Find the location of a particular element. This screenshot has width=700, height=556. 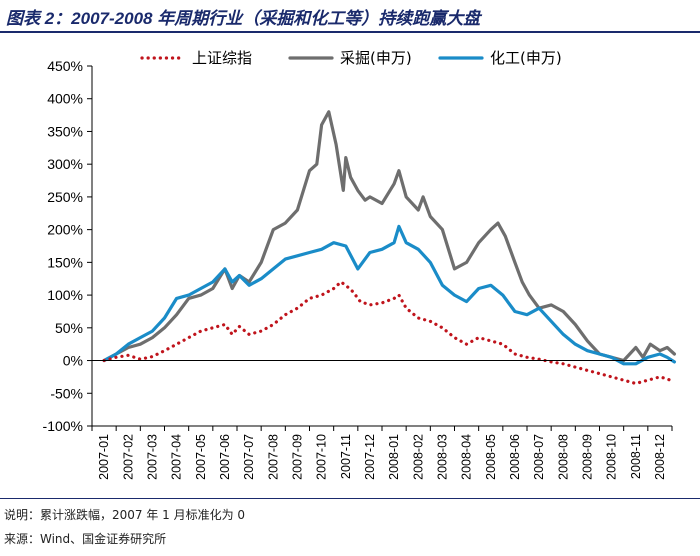

x-tick-label: 2008-01 is located at coordinates (394, 457).